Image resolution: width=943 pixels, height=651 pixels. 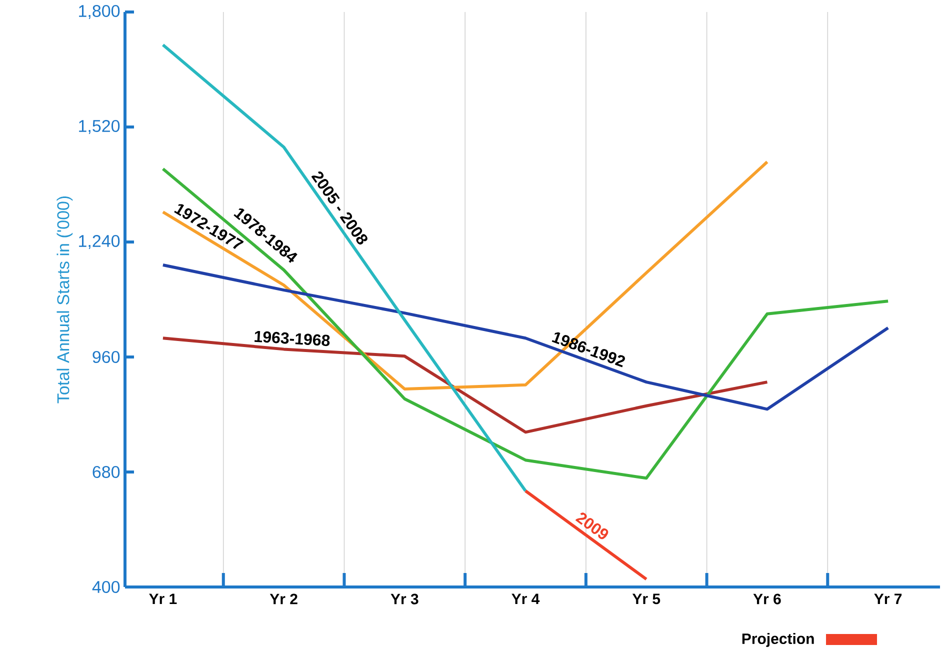 I want to click on x-tick-label: Yr 2, so click(x=284, y=599).